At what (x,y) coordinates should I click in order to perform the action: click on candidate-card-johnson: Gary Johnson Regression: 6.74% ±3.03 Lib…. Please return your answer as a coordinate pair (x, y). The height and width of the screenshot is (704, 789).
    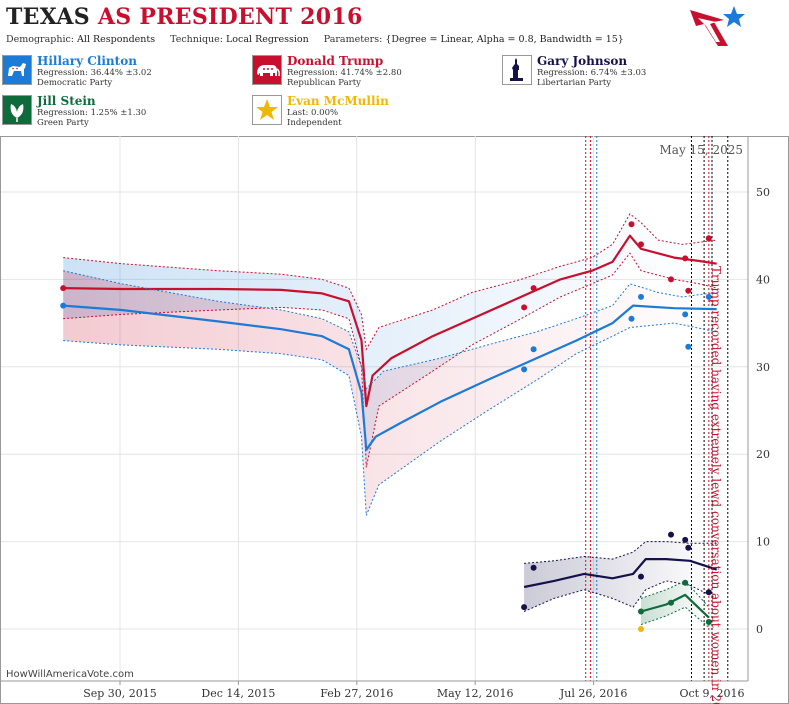
    Looking at the image, I should click on (623, 71).